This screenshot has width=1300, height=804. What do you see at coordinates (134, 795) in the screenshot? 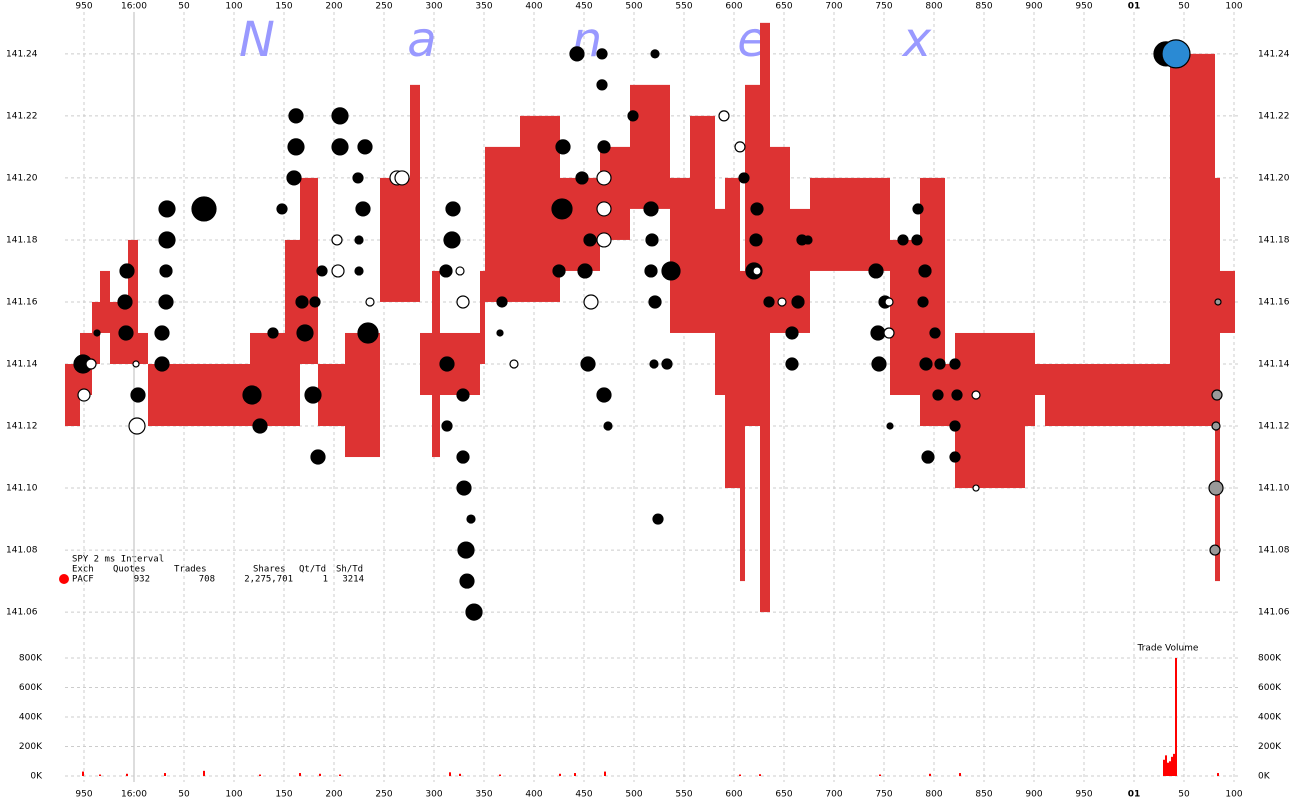
I see `x-tick-label: 16:00` at bounding box center [134, 795].